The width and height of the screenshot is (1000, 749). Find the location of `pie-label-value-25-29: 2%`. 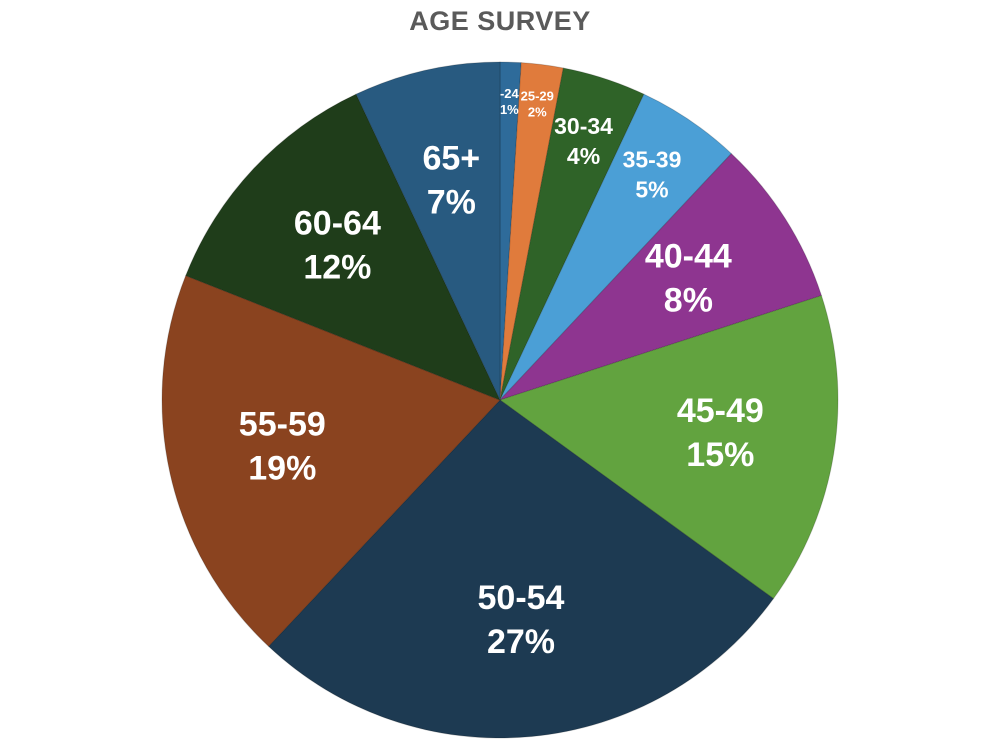

pie-label-value-25-29: 2% is located at coordinates (537, 111).